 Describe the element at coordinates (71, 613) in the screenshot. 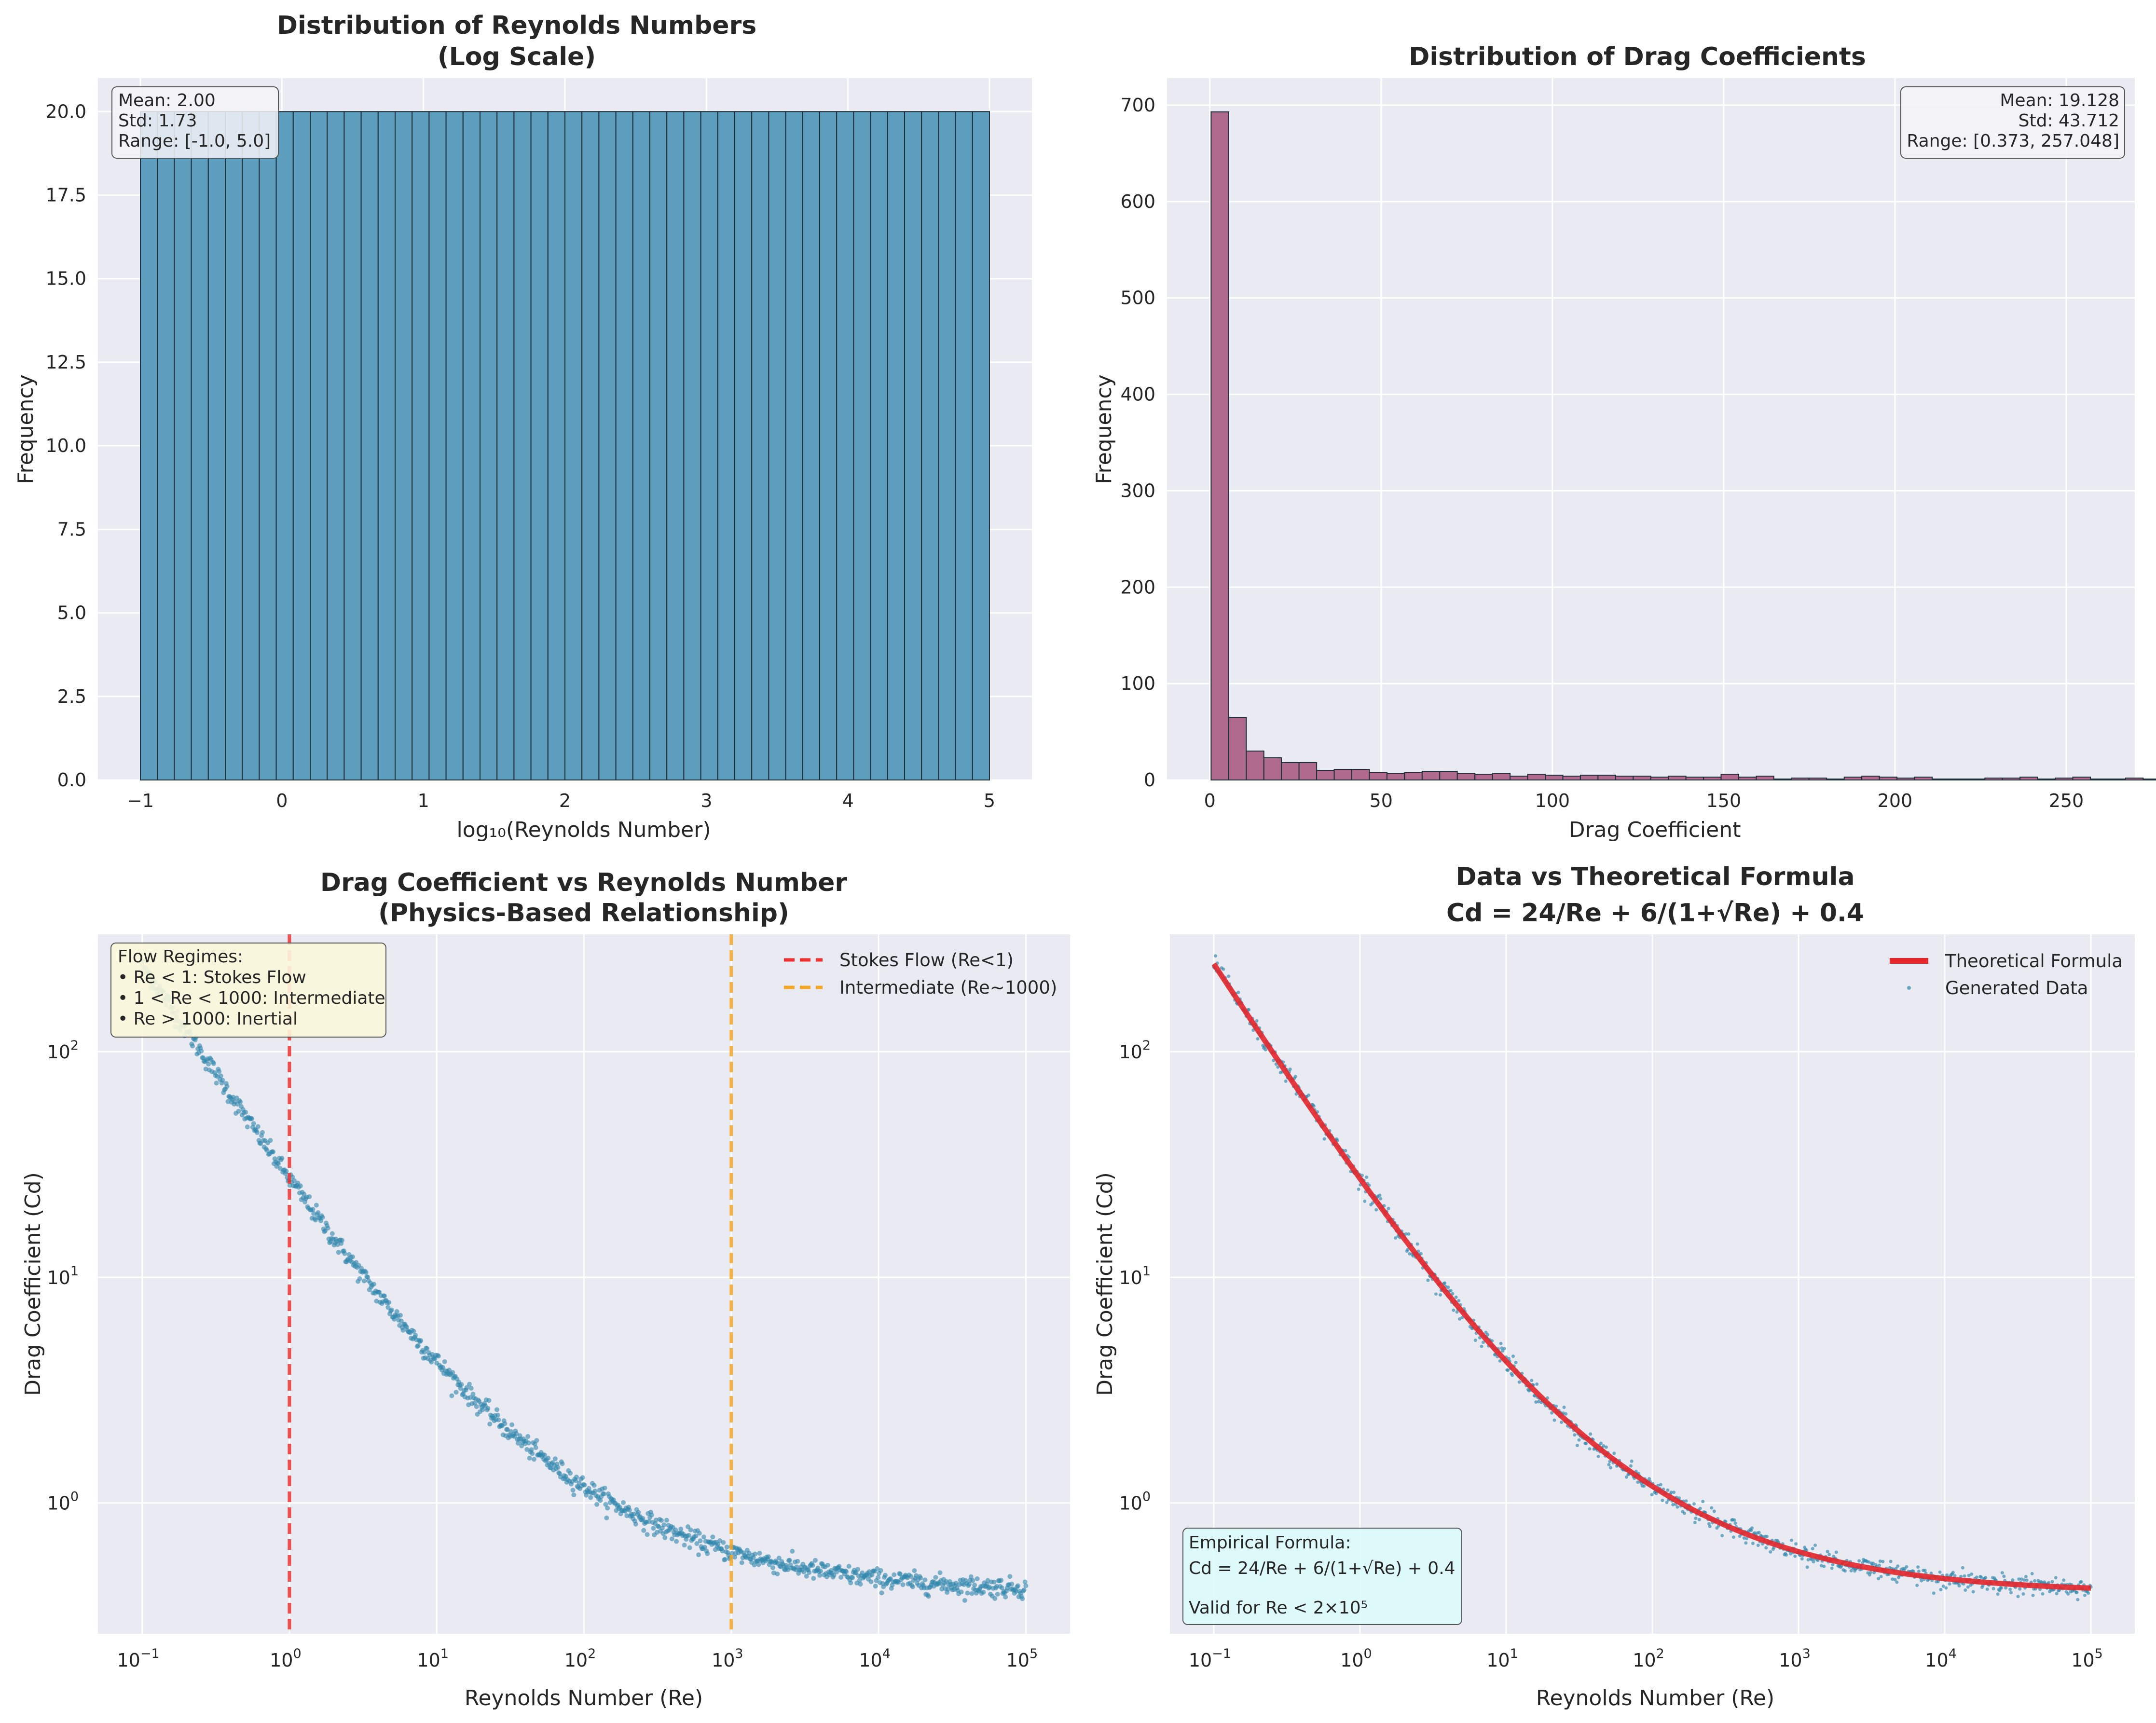

I see `y-tick-label: 5.0` at that location.